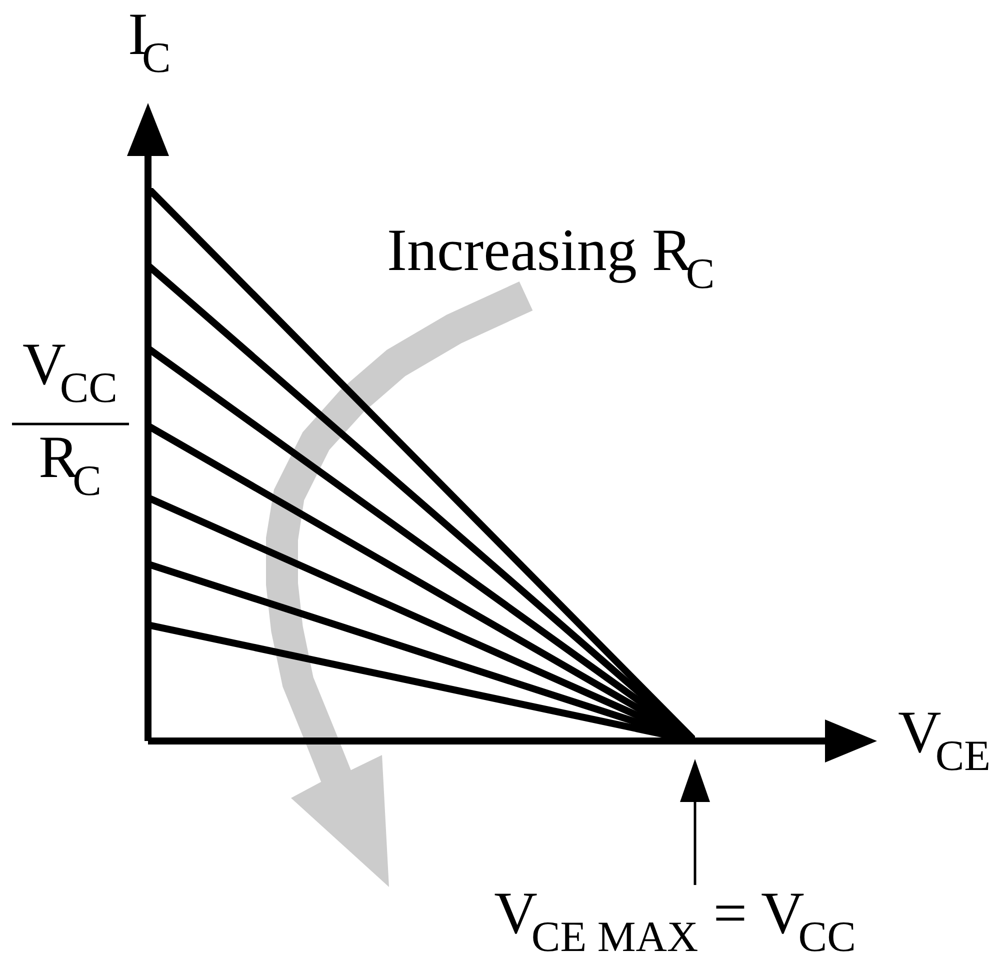  What do you see at coordinates (70, 464) in the screenshot?
I see `text: R$_{C}$` at bounding box center [70, 464].